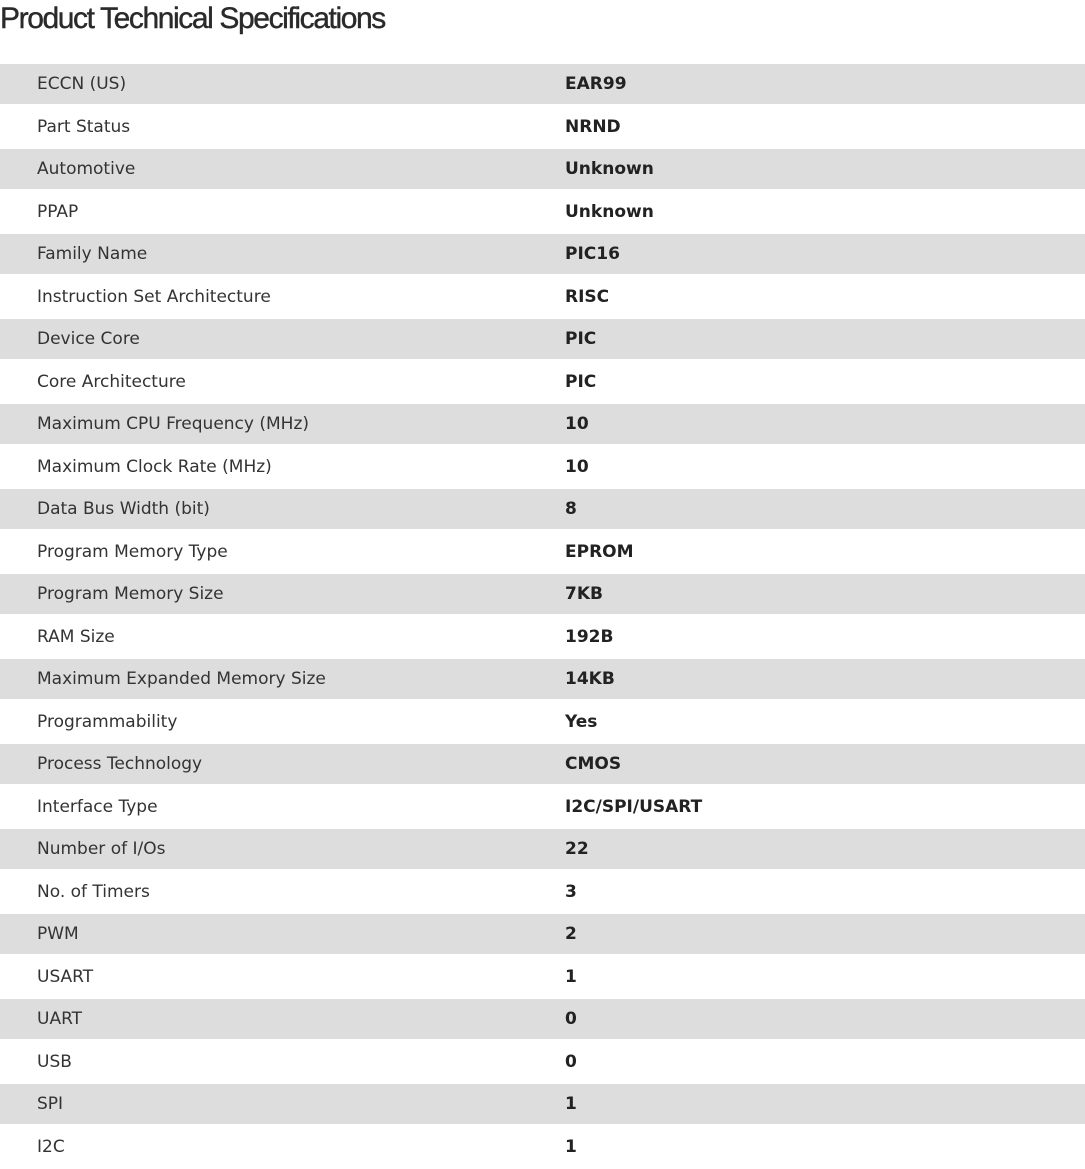 The height and width of the screenshot is (1169, 1085). Describe the element at coordinates (181, 679) in the screenshot. I see `spec-label: Maximum Expanded Memory Size` at that location.